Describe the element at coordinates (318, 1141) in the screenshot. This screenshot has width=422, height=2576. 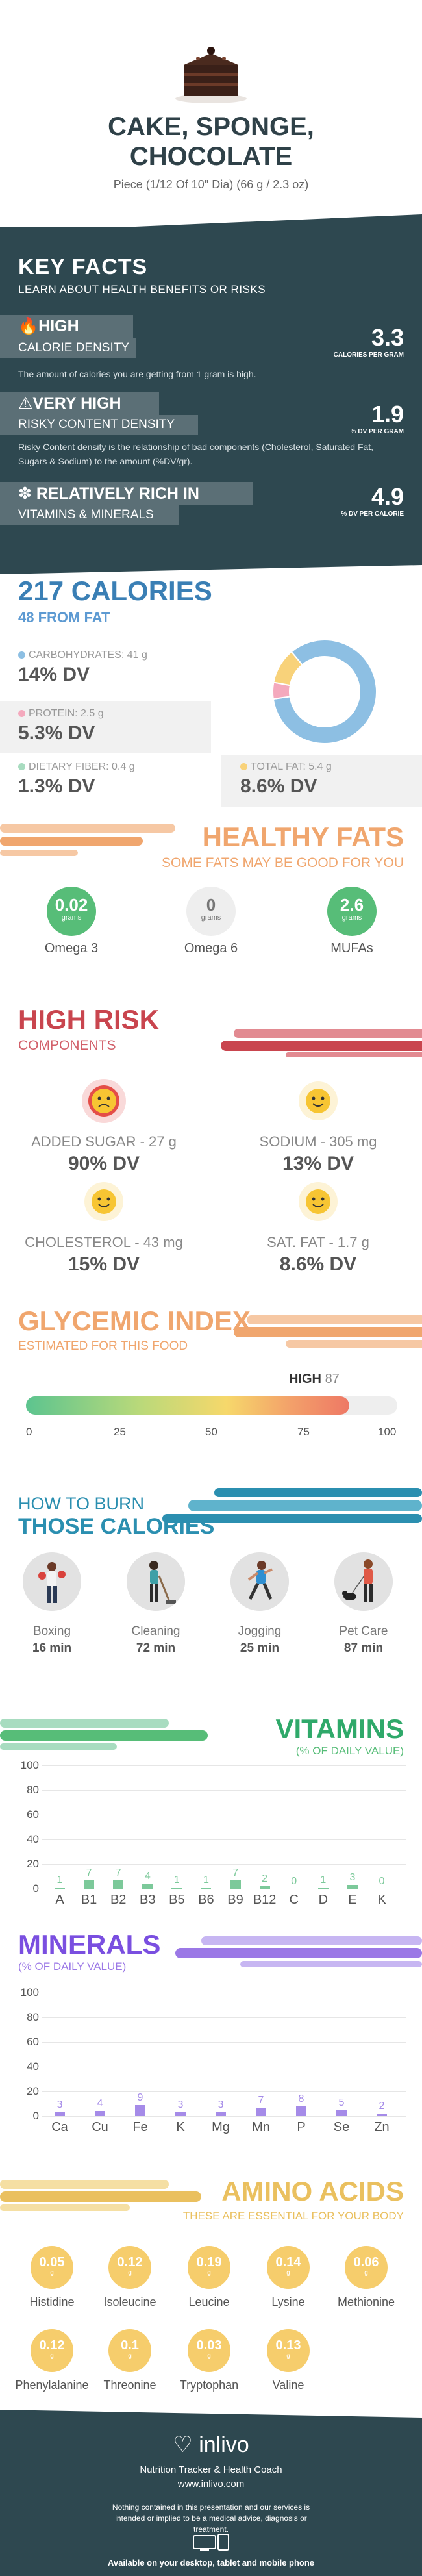
I see `risk-name: SODIUM - 305 mg` at that location.